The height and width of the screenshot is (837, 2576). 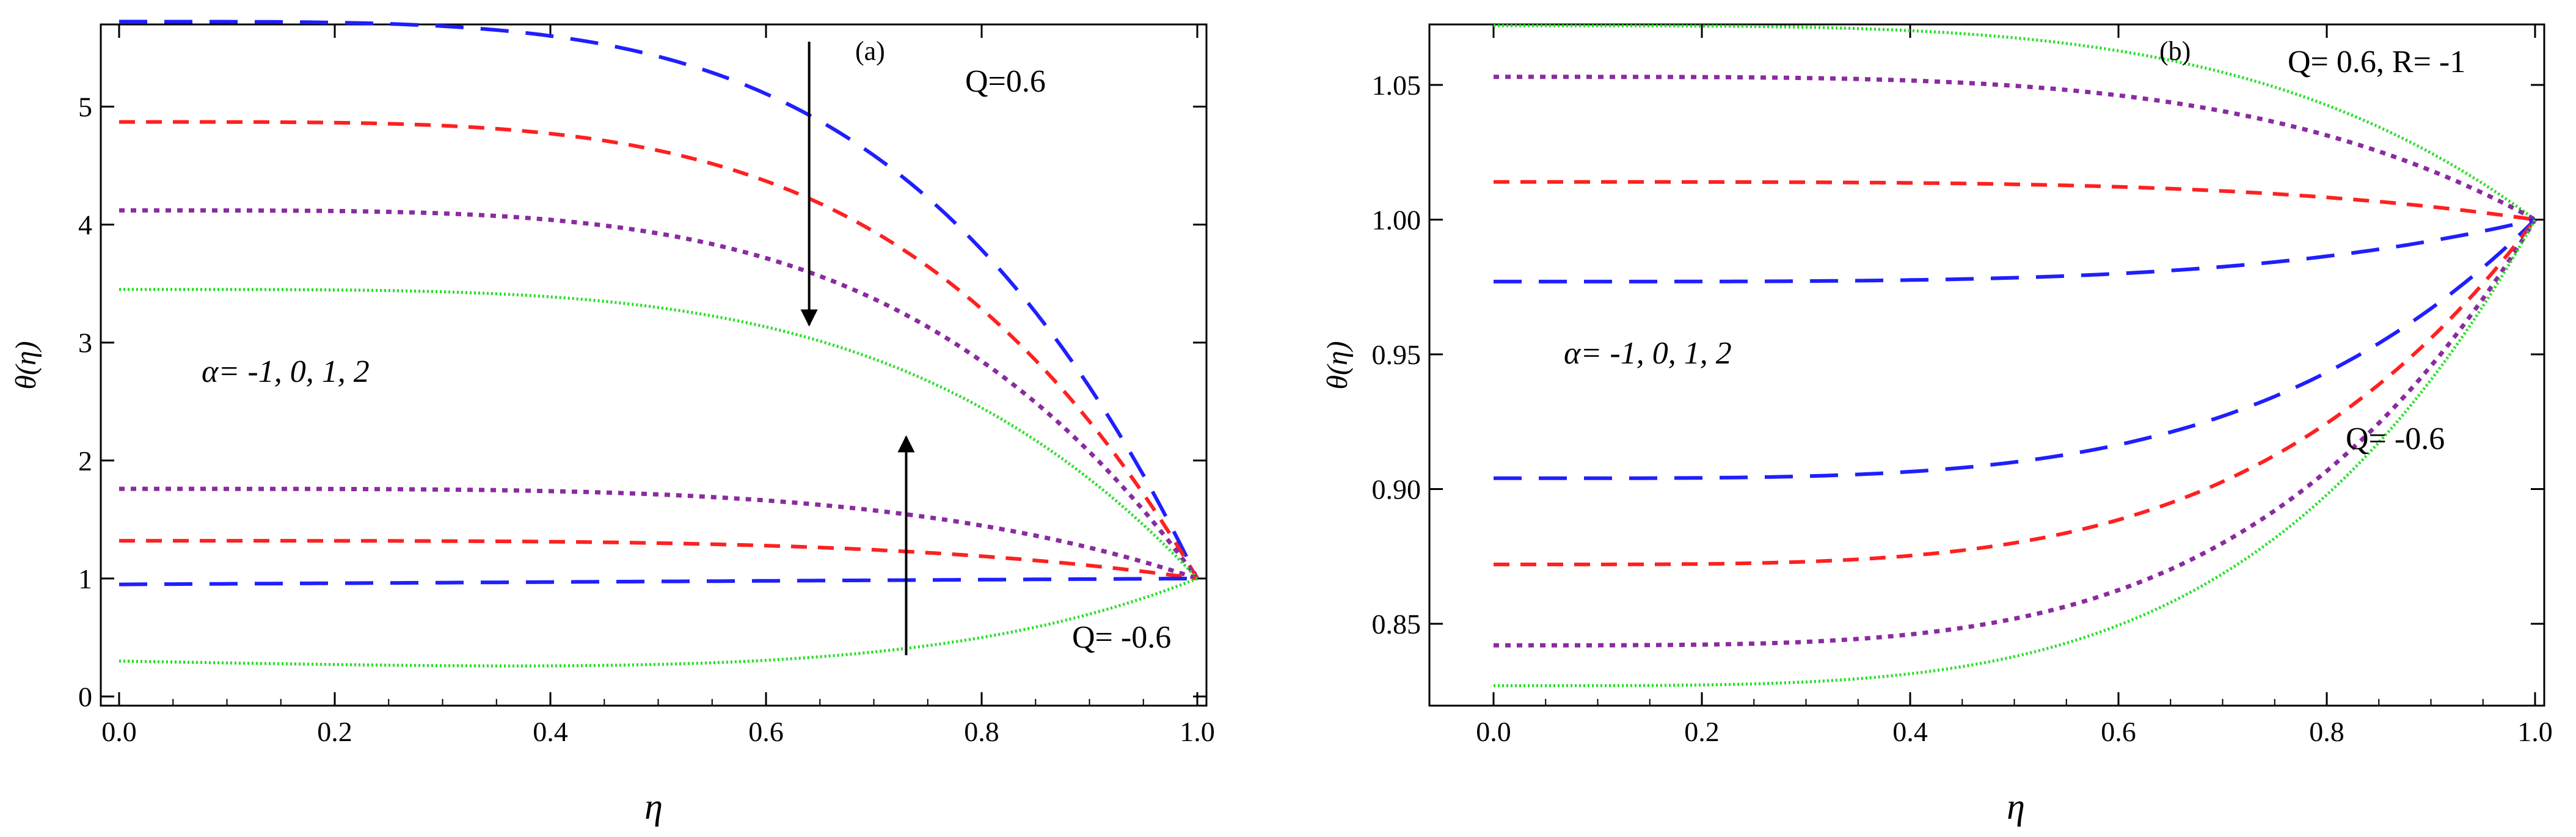 I want to click on y-tick-label: 3, so click(x=85, y=343).